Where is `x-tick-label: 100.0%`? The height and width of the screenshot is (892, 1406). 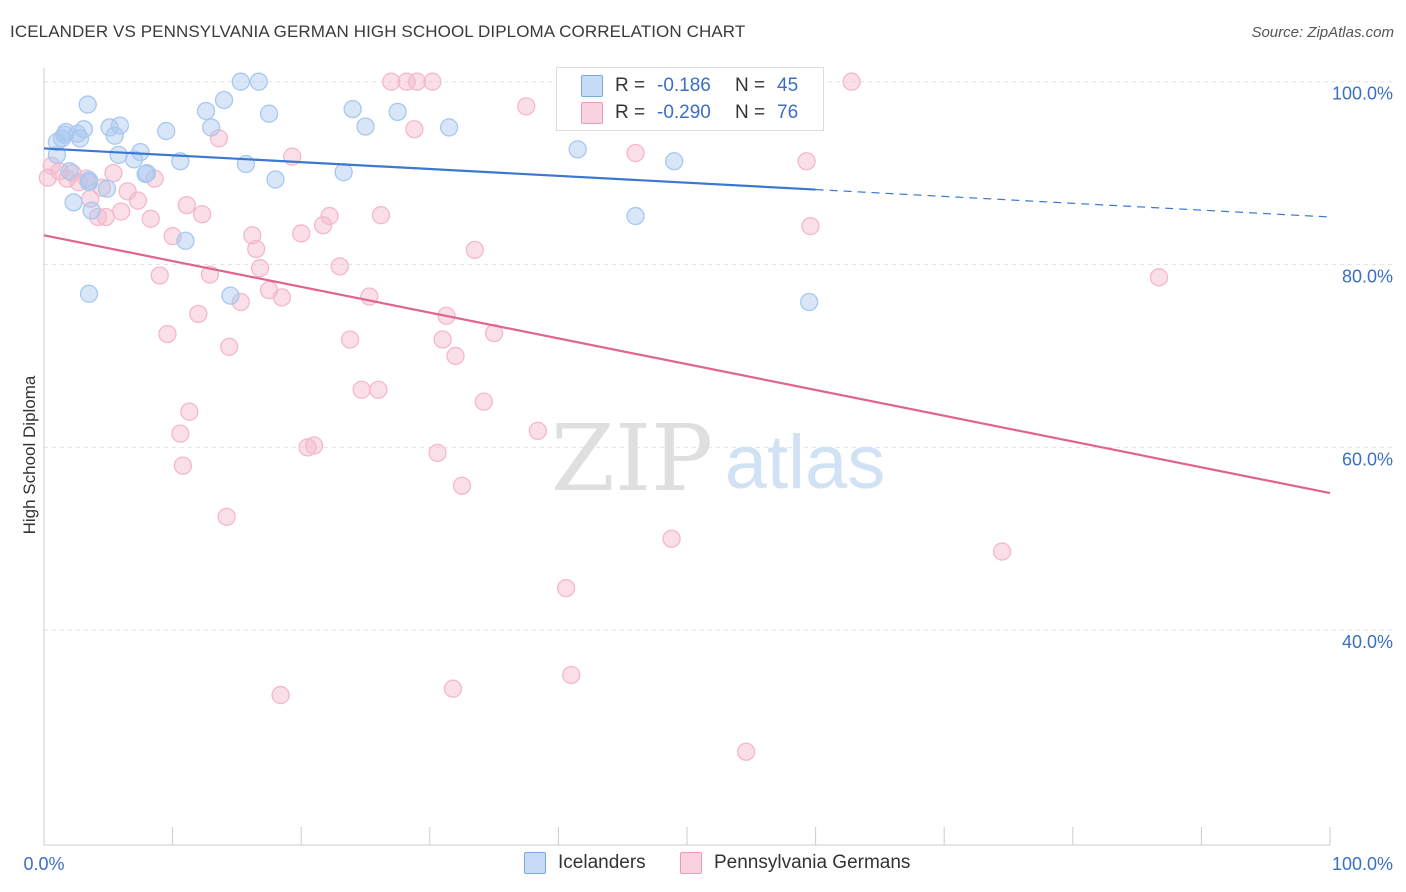 x-tick-label: 100.0% is located at coordinates (1362, 864).